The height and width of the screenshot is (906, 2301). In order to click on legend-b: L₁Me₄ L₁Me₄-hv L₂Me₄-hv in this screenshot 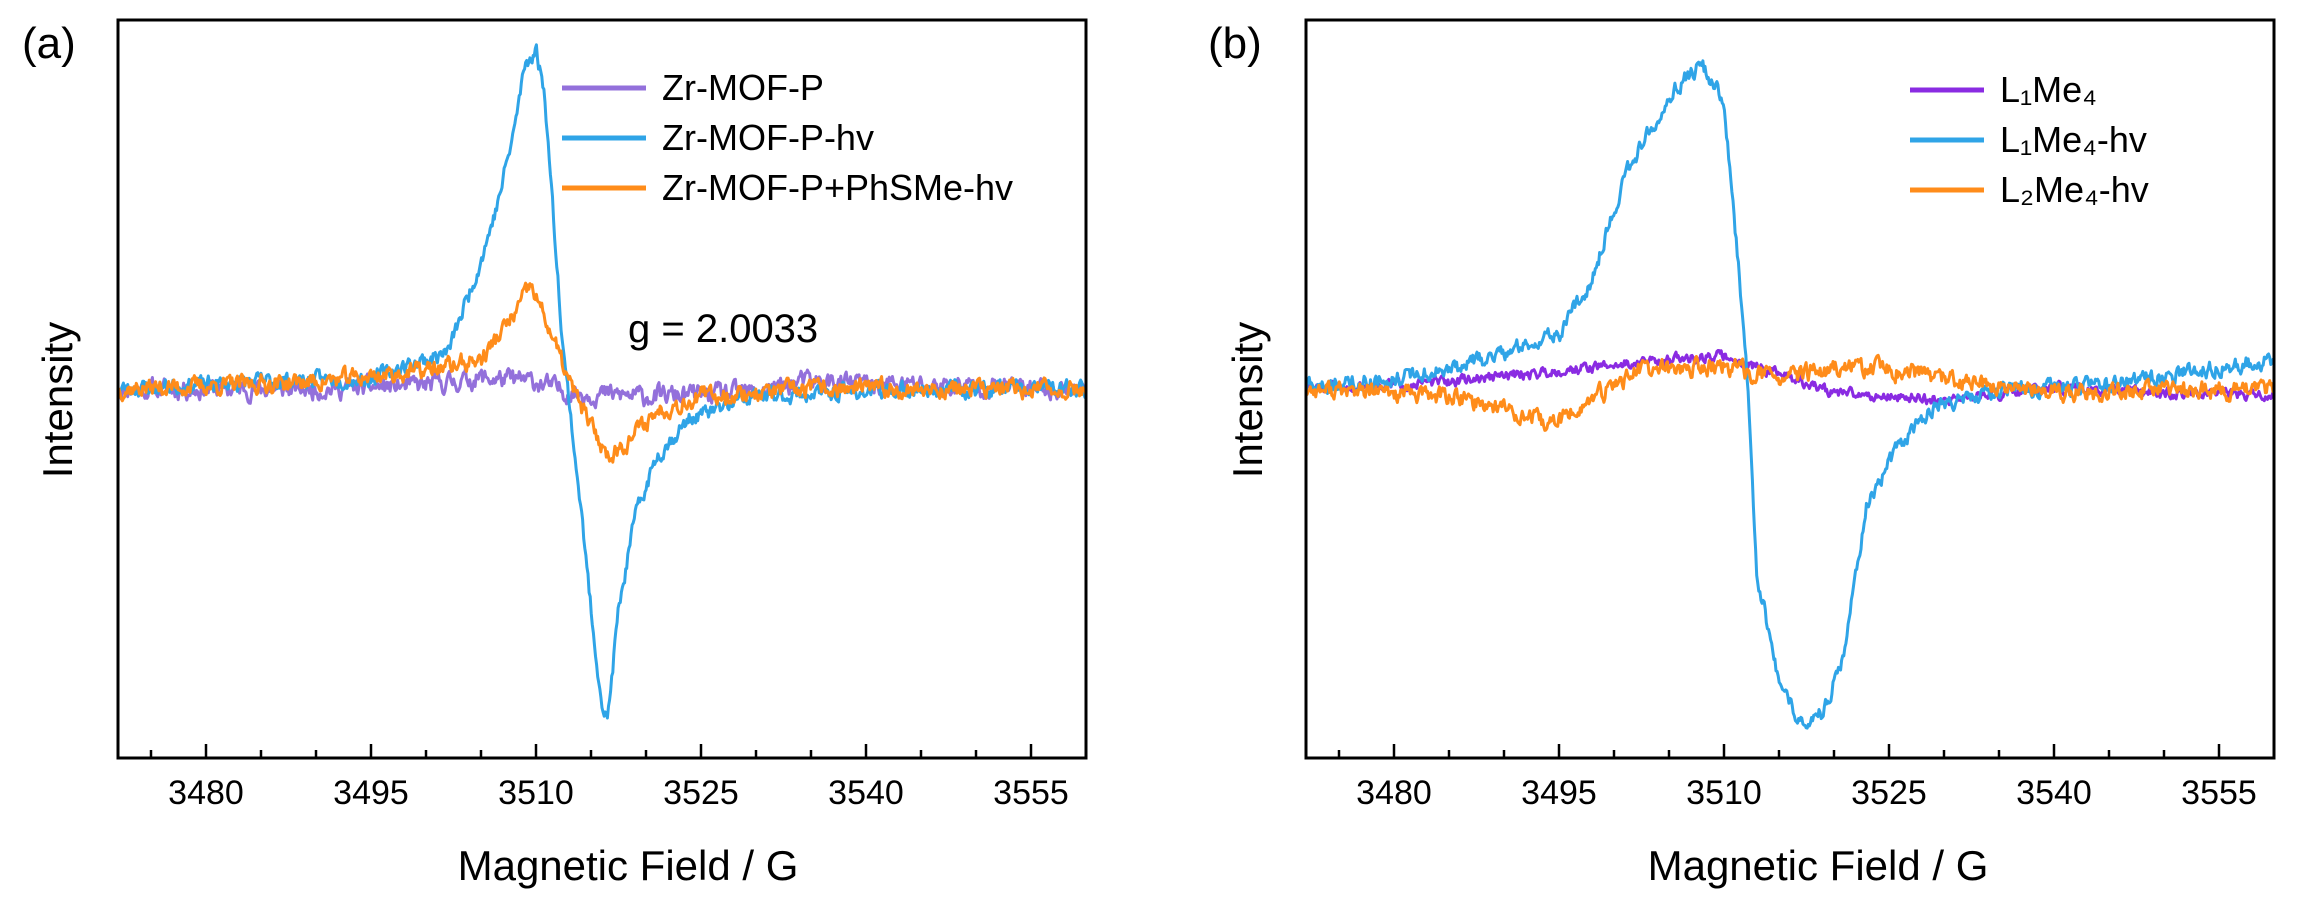, I will do `click(2029, 139)`.